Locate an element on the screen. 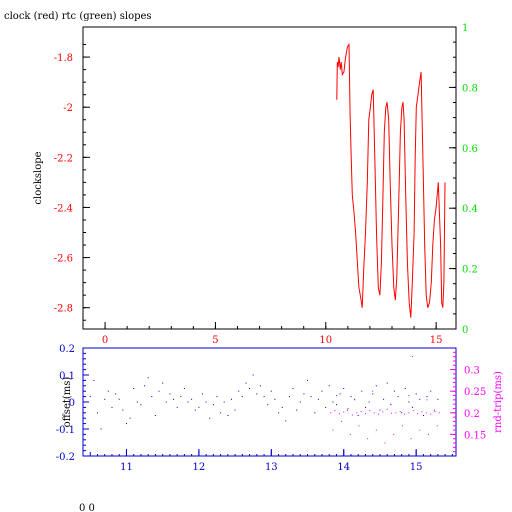  top-y2-tick-label: 0.8 is located at coordinates (470, 88).